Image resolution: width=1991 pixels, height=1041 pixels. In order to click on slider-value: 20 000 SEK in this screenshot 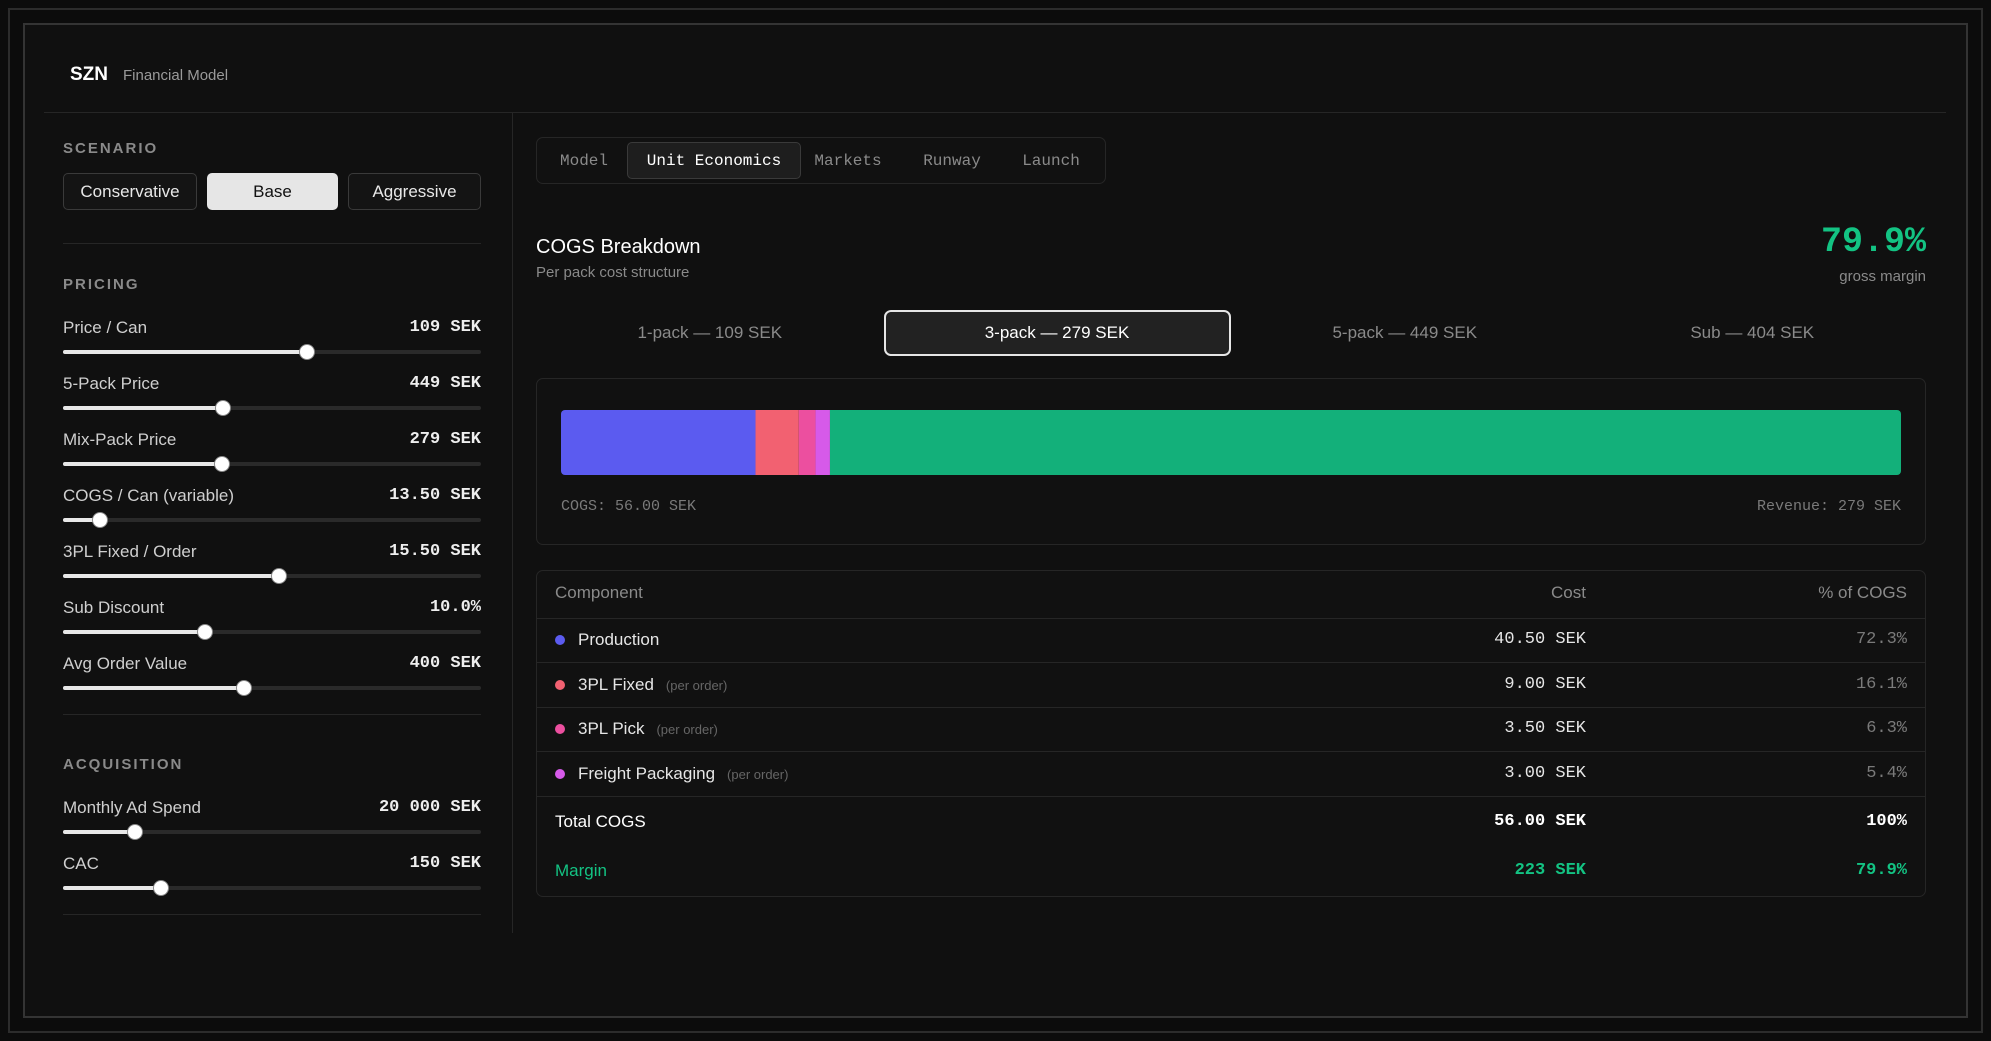, I will do `click(429, 807)`.